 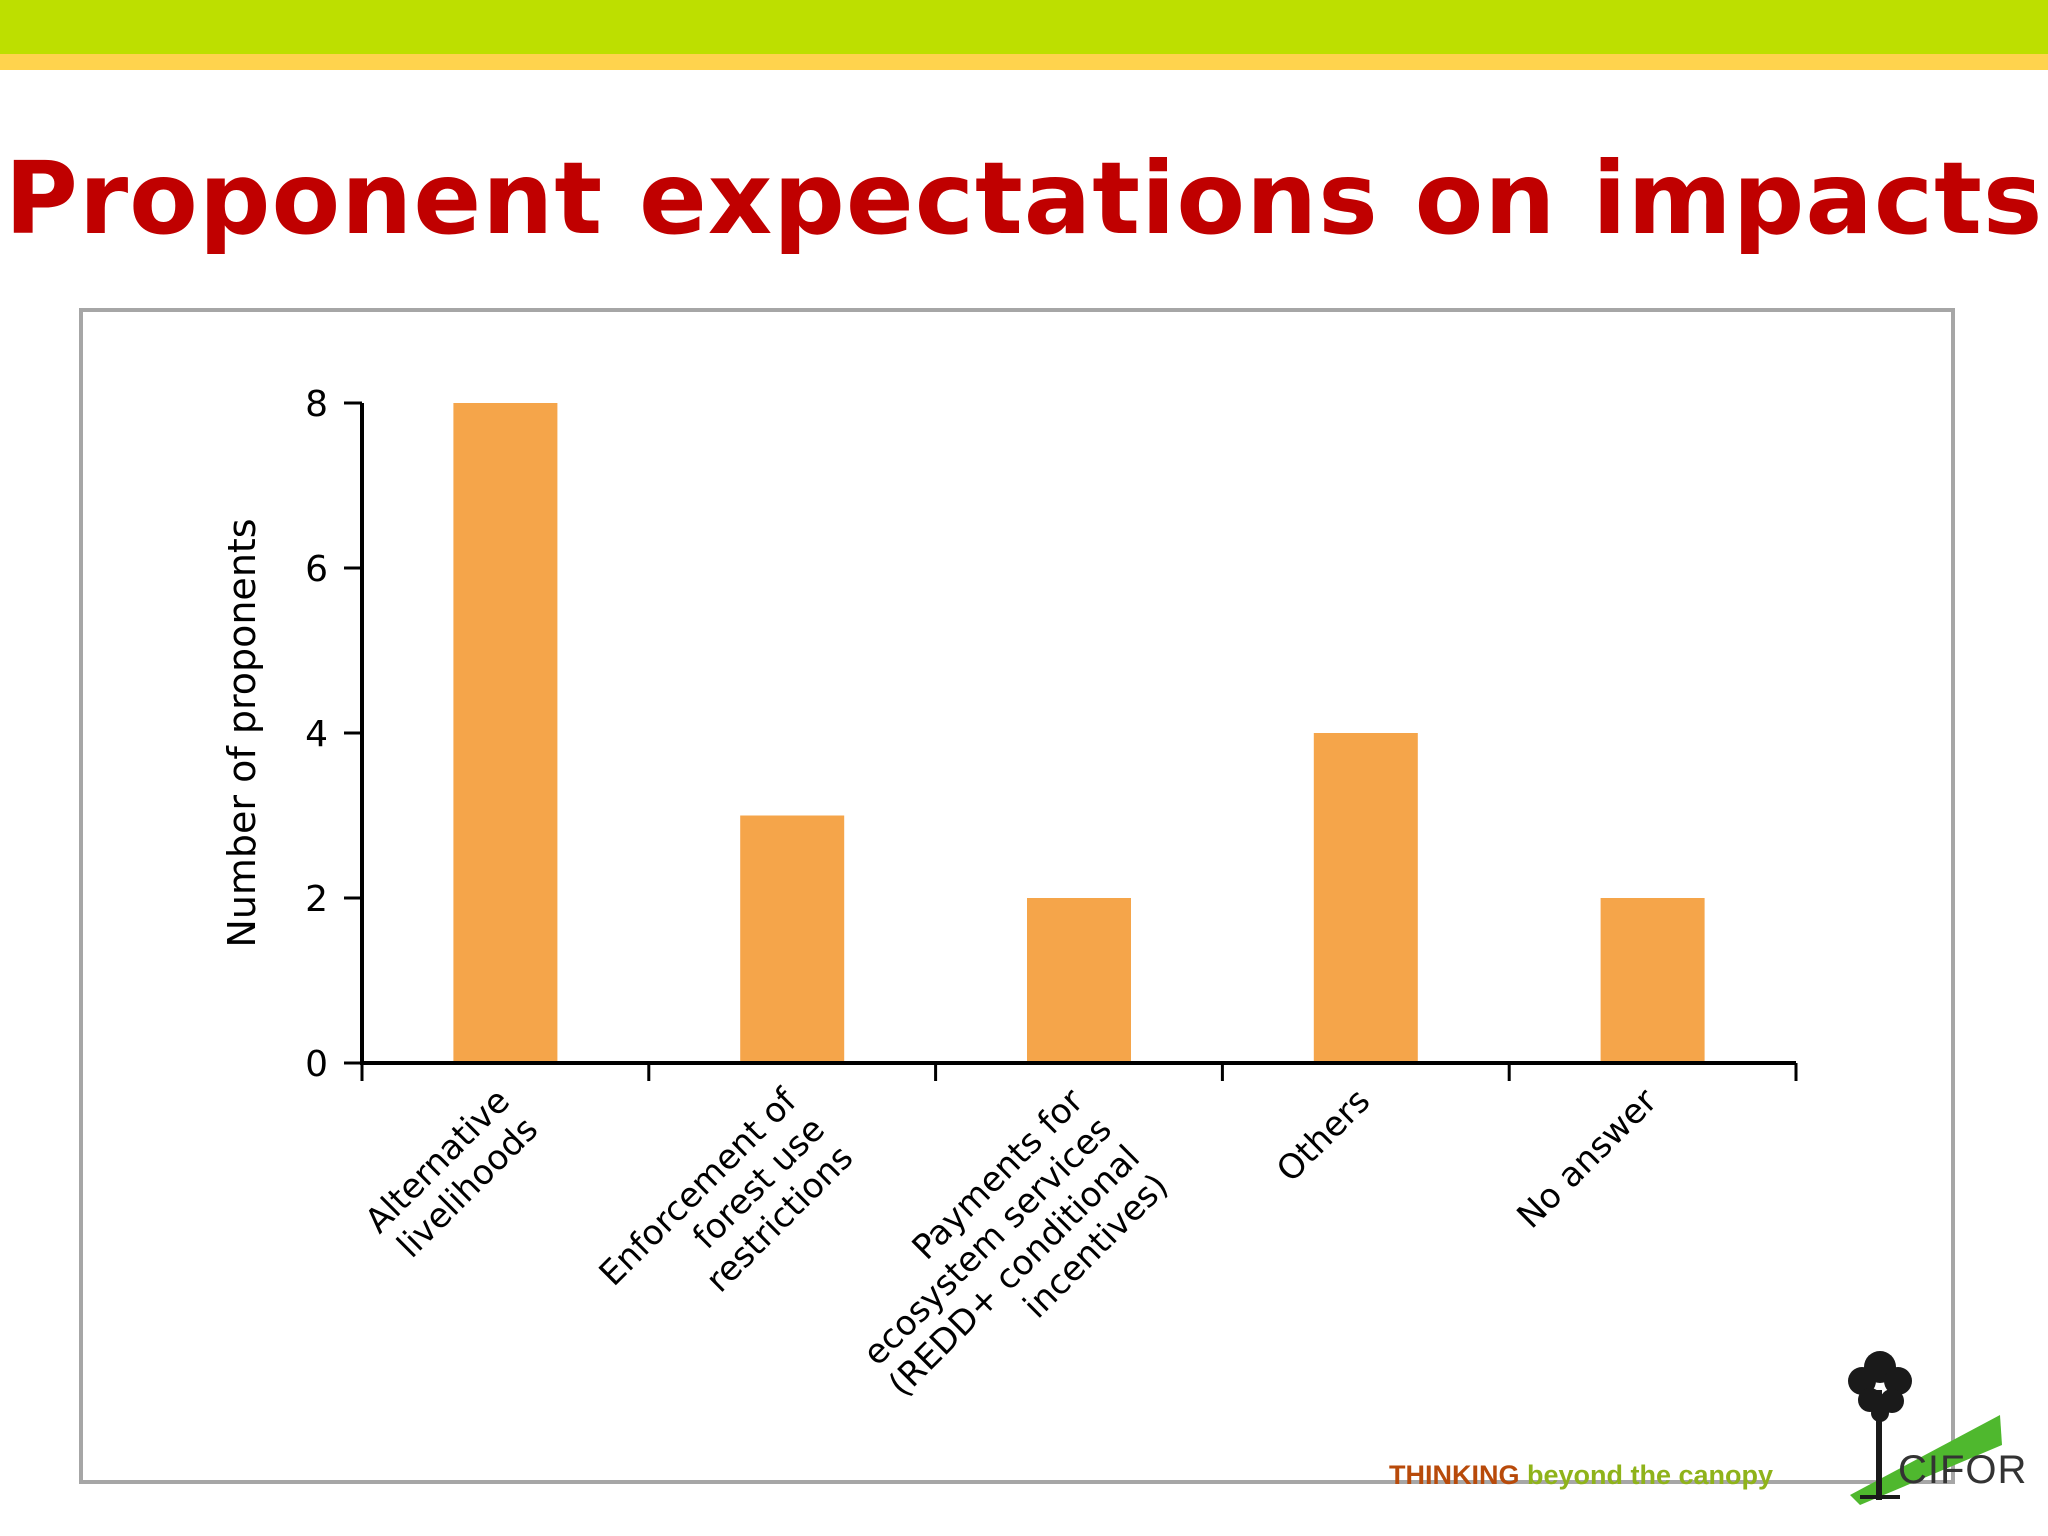 What do you see at coordinates (1963, 1470) in the screenshot?
I see `cifor-logo-text: CIFOR` at bounding box center [1963, 1470].